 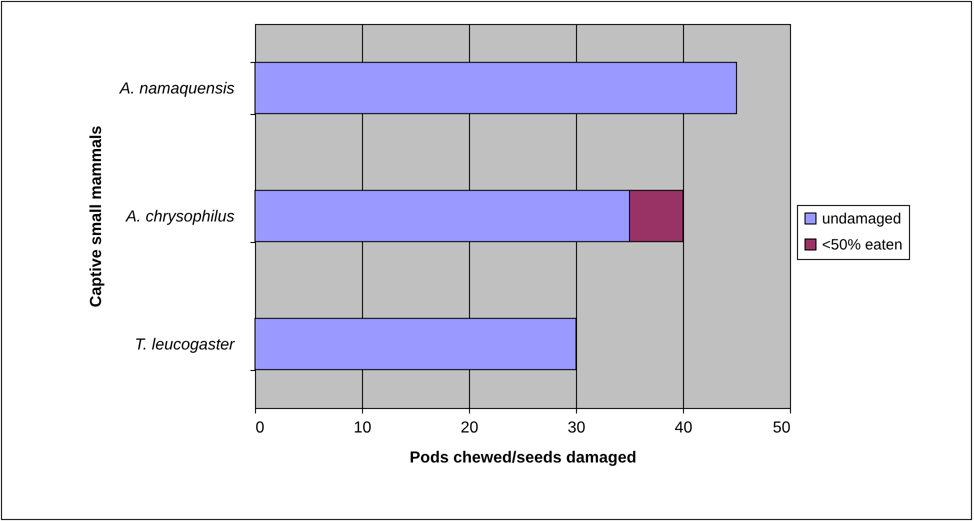 I want to click on y-tick-label: A. chrysophilus, so click(x=179, y=217).